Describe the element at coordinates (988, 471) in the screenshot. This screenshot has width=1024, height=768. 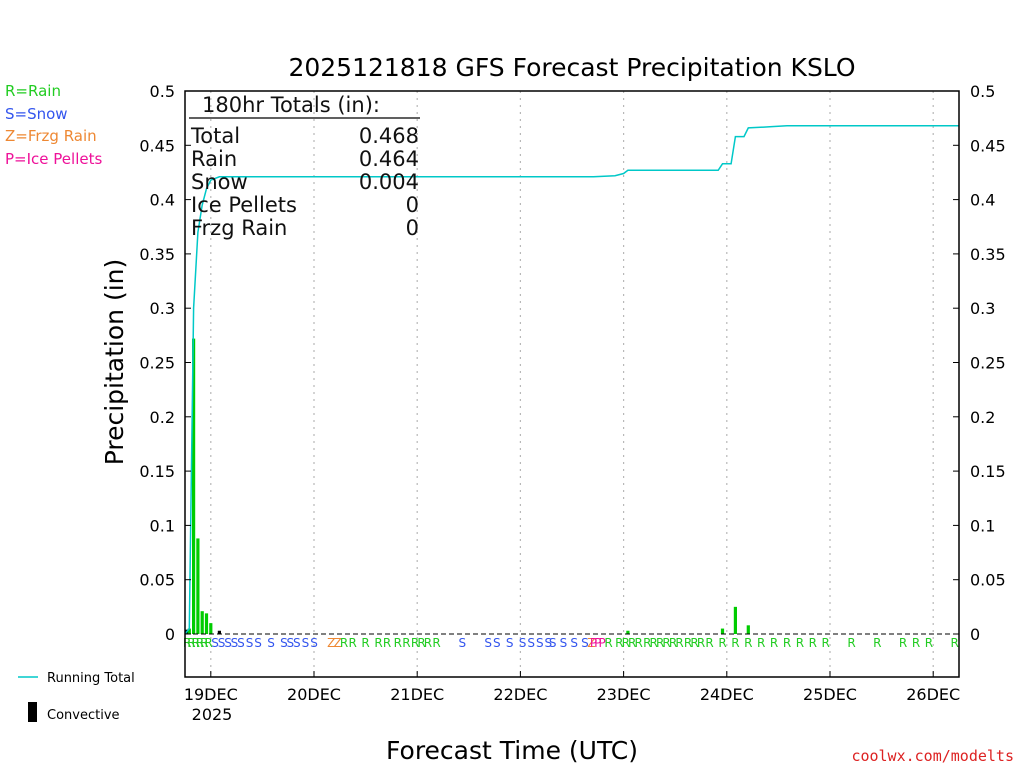
I see `y-tick-label-right: 0.15` at that location.